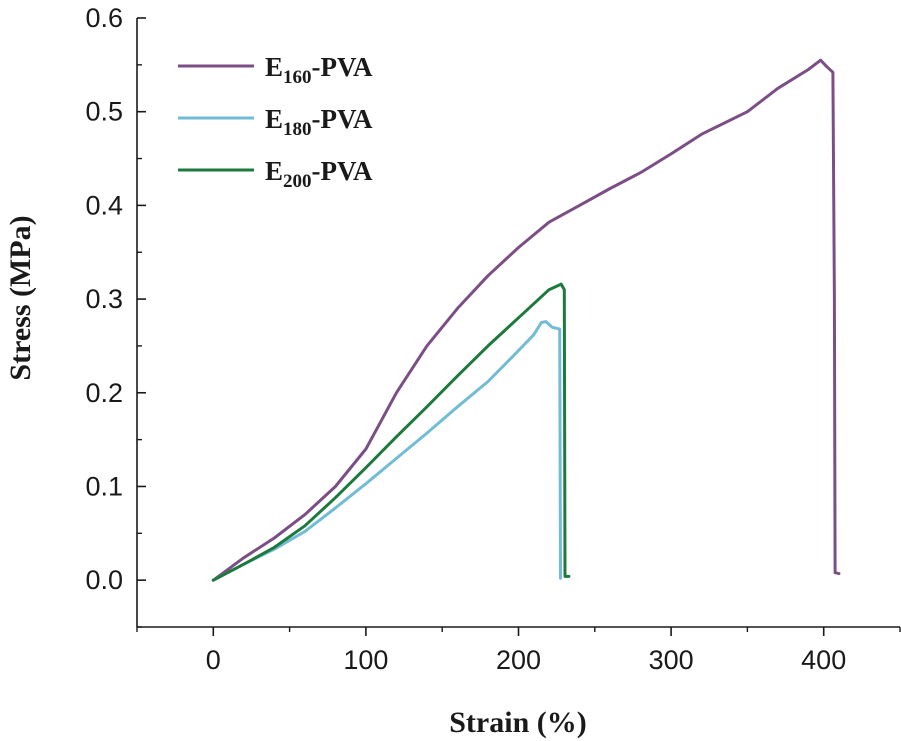  Describe the element at coordinates (518, 722) in the screenshot. I see `x-axis-title: Strain (%)` at that location.